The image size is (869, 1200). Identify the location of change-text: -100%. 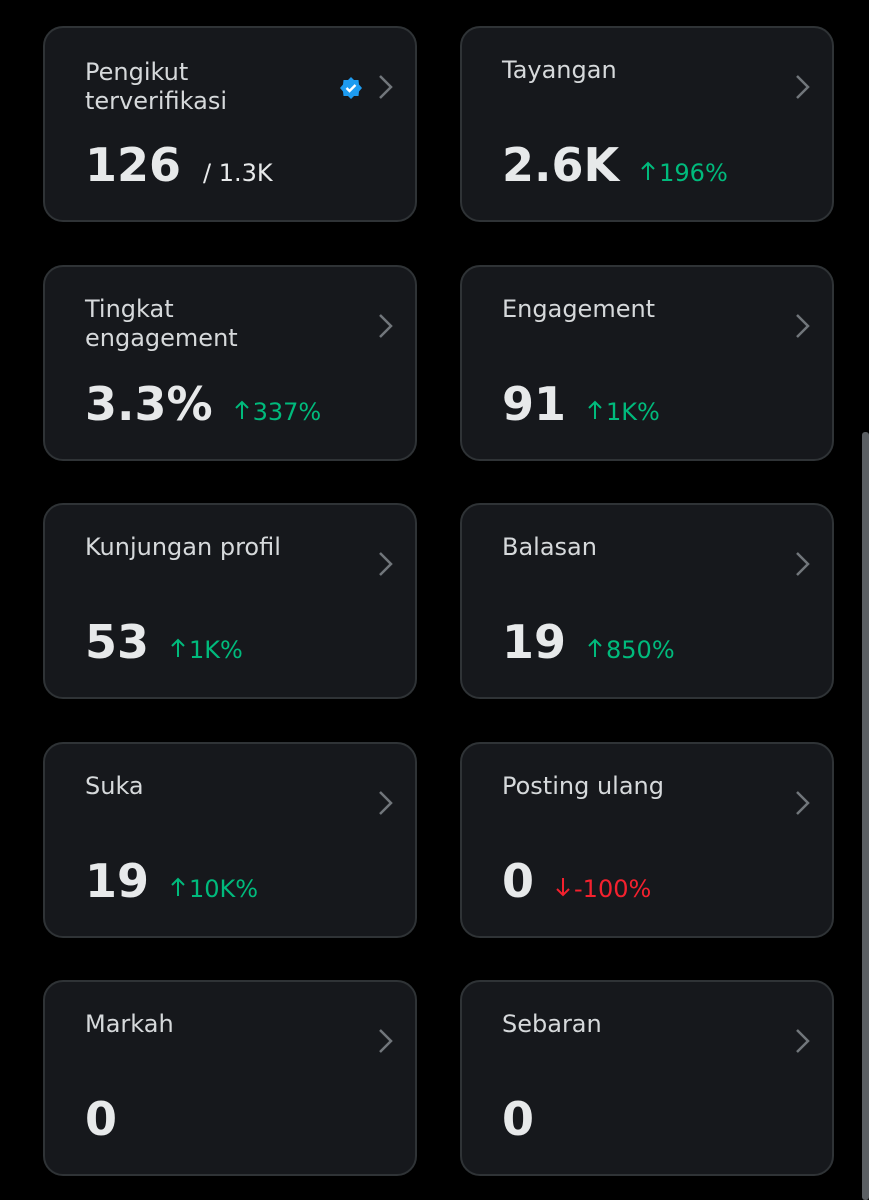
(613, 889).